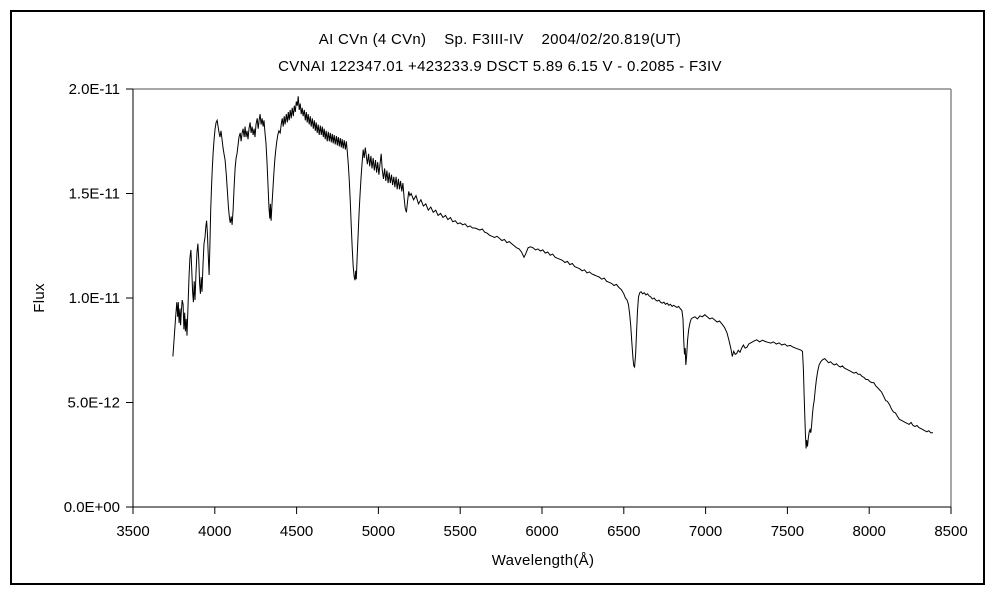  Describe the element at coordinates (869, 531) in the screenshot. I see `x-tick-label: 8000` at that location.